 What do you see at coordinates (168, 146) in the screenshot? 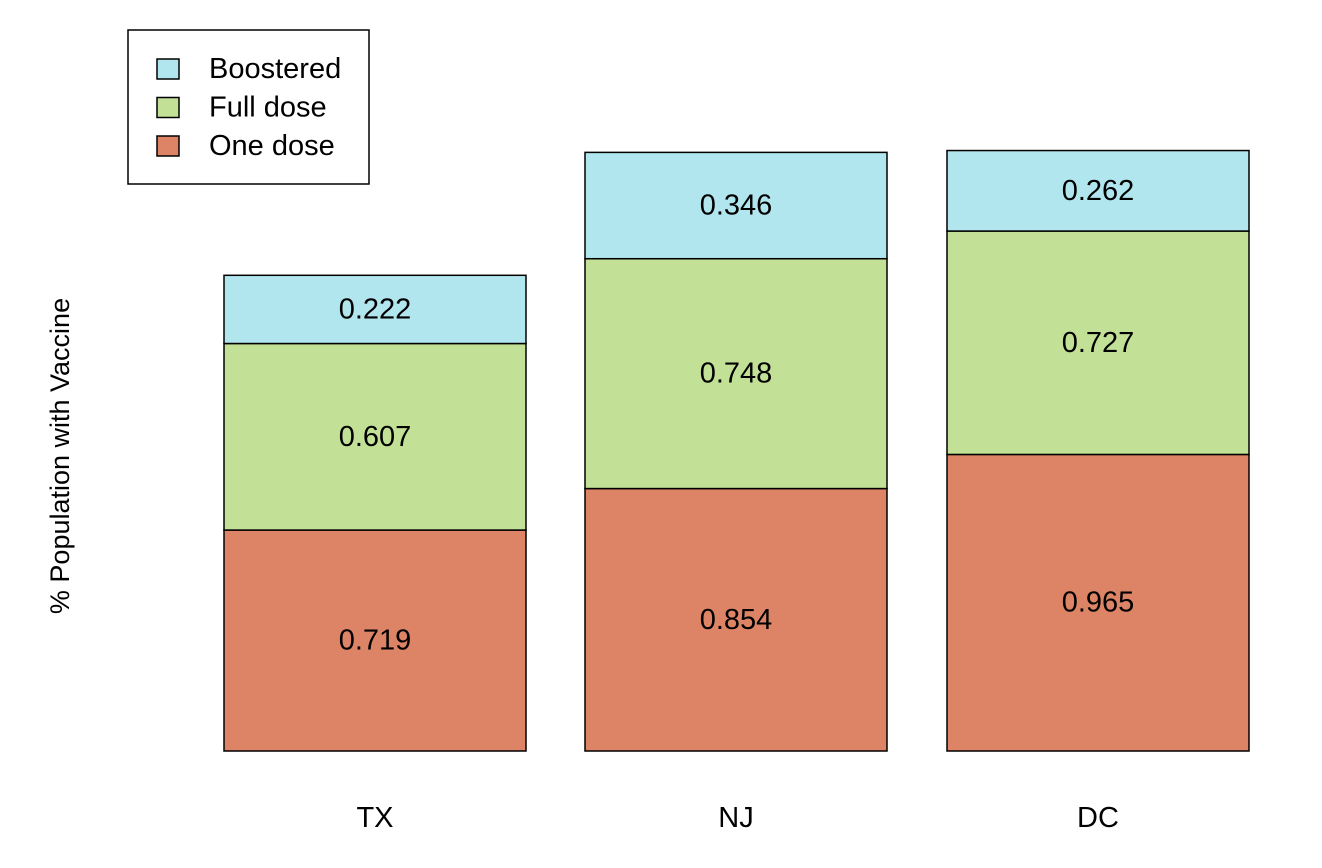
I see `legend-swatch-one-dose` at bounding box center [168, 146].